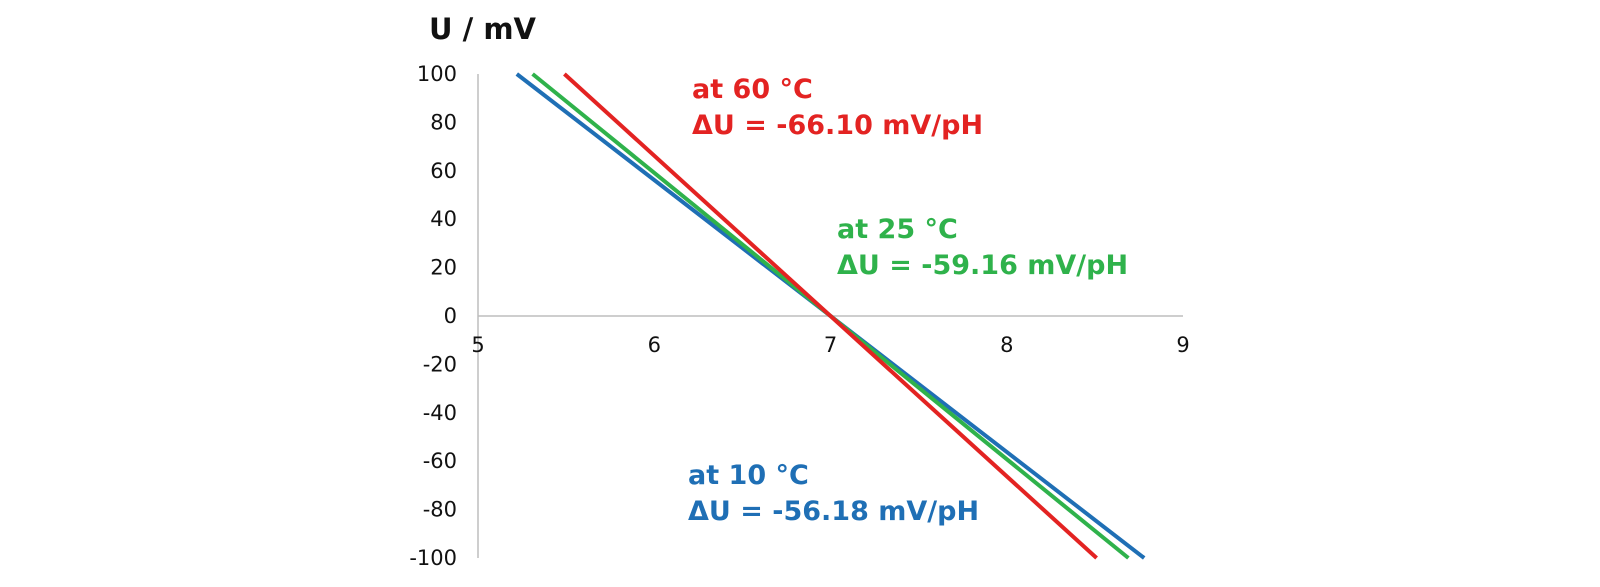 The image size is (1600, 587). I want to click on annotation-25c-title: at 25 °C, so click(897, 229).